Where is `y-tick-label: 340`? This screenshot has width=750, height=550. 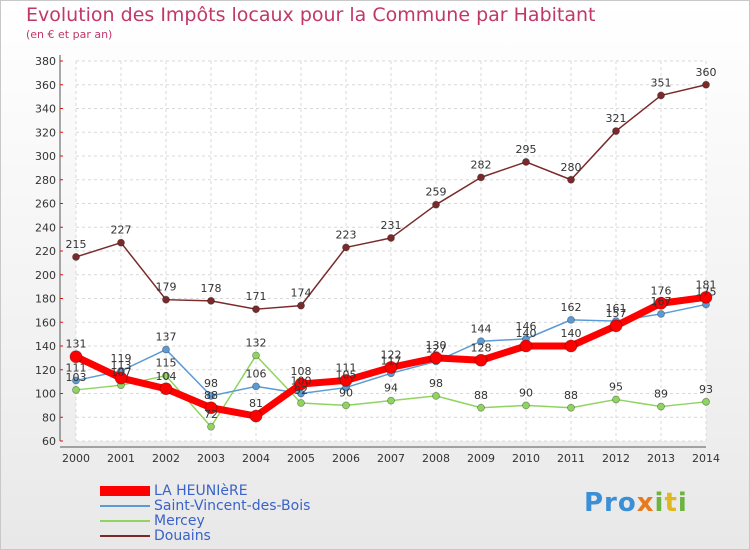 y-tick-label: 340 is located at coordinates (45, 109).